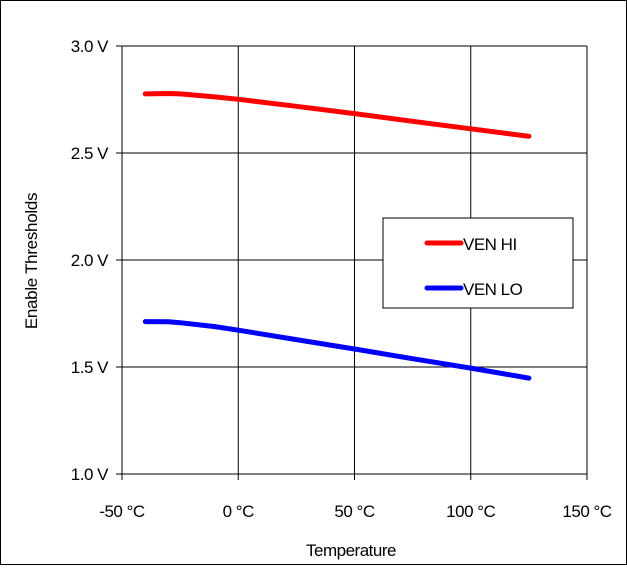 This screenshot has height=569, width=627. I want to click on y-tick-label: 1.5 V, so click(90, 367).